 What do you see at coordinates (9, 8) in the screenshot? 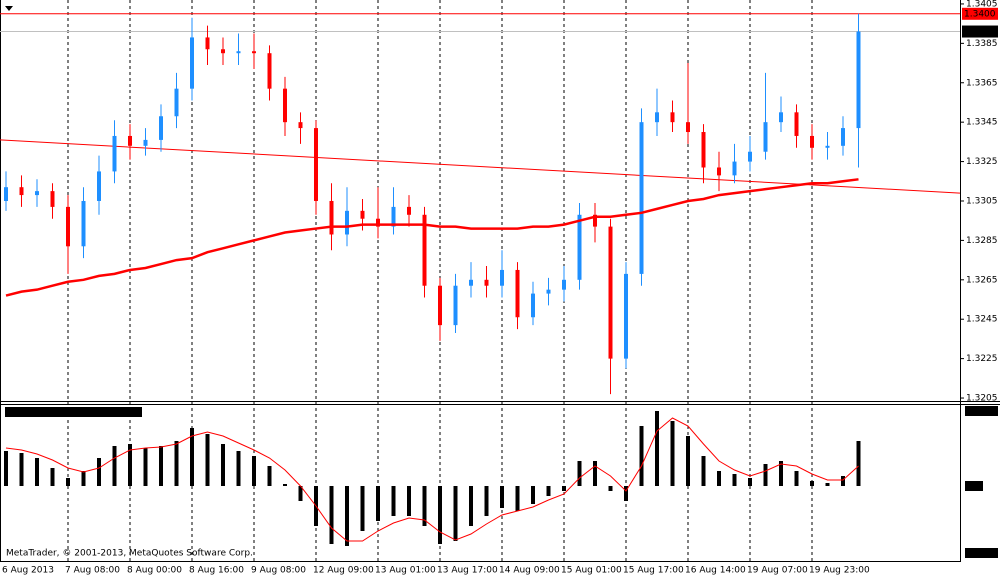
I see `menu-arrow` at bounding box center [9, 8].